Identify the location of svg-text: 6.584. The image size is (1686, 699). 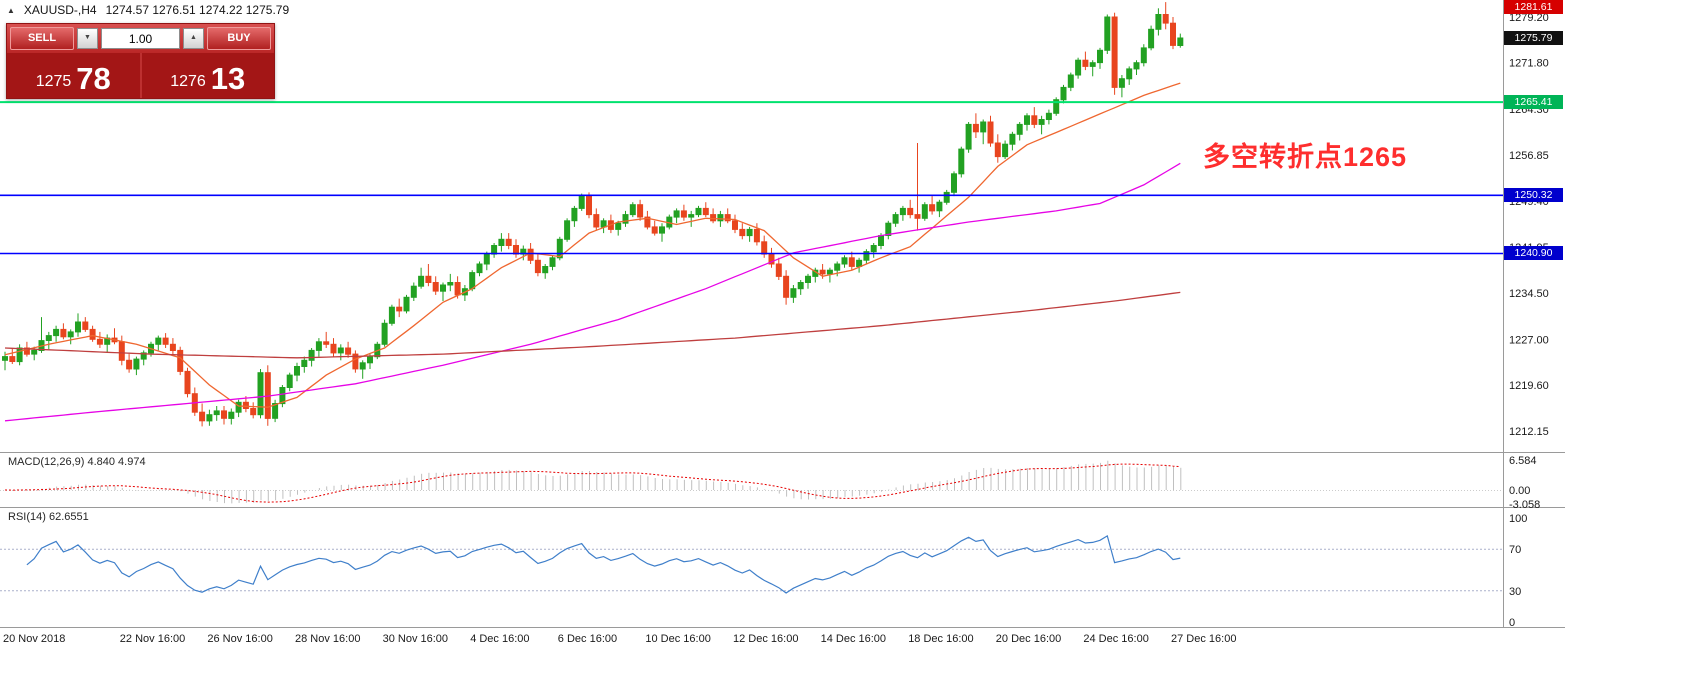
(1523, 461).